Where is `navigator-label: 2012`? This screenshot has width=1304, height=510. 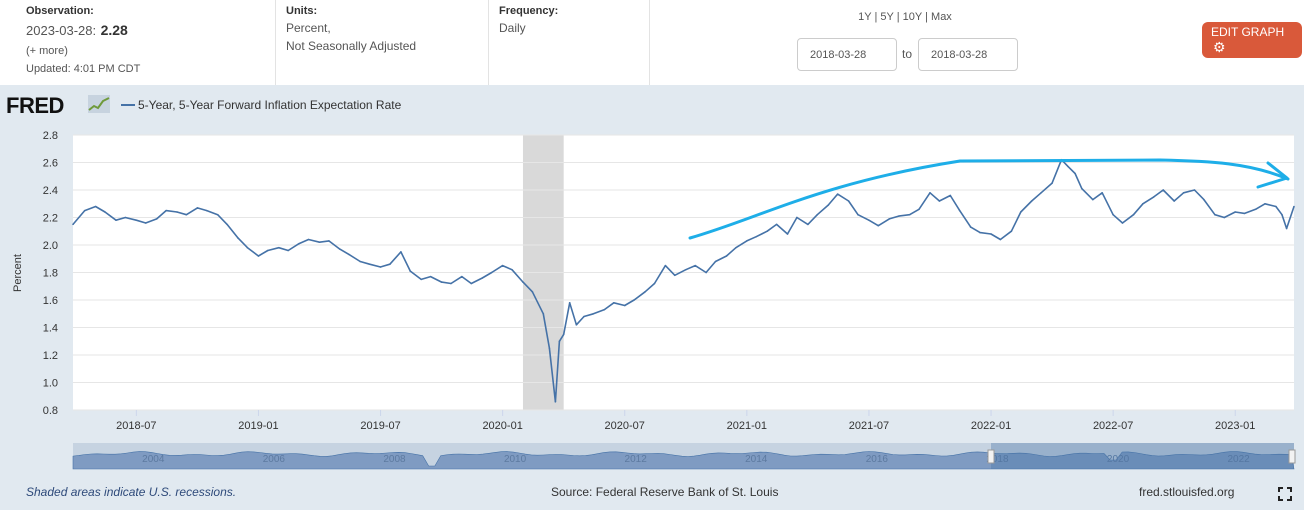
navigator-label: 2012 is located at coordinates (636, 459).